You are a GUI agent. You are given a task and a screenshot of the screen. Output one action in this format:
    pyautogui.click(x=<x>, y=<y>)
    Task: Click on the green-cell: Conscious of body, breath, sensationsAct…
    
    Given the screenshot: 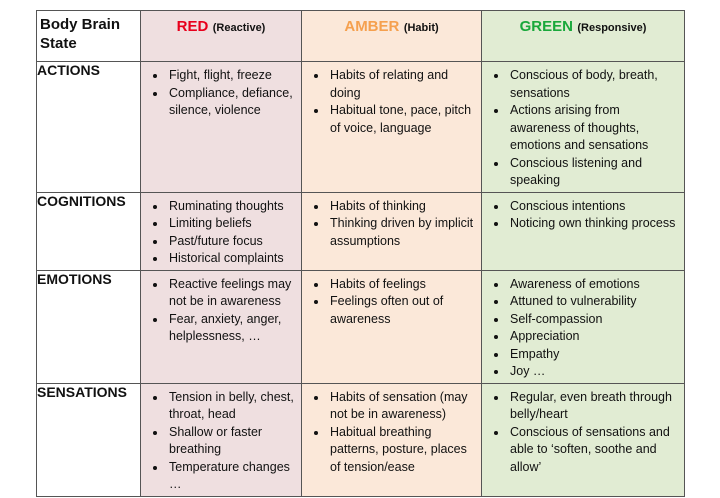 What is the action you would take?
    pyautogui.click(x=583, y=127)
    